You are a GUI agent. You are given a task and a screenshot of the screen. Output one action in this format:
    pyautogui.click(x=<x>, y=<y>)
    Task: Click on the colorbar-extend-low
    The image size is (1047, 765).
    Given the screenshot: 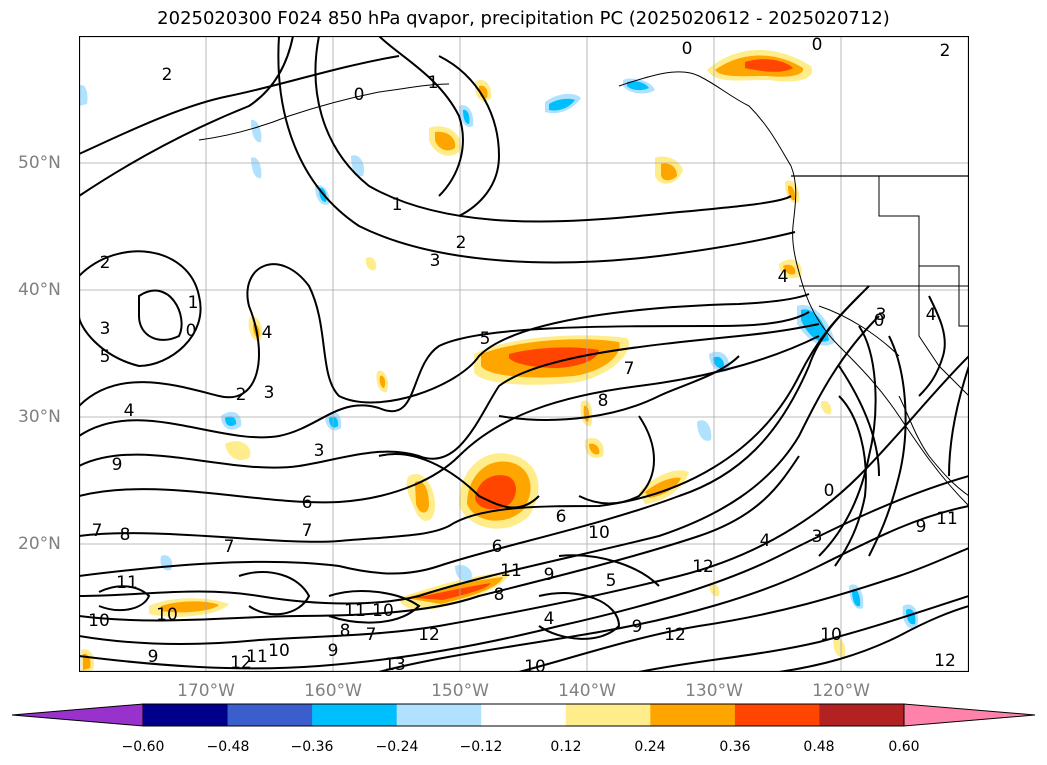 What is the action you would take?
    pyautogui.click(x=77, y=715)
    